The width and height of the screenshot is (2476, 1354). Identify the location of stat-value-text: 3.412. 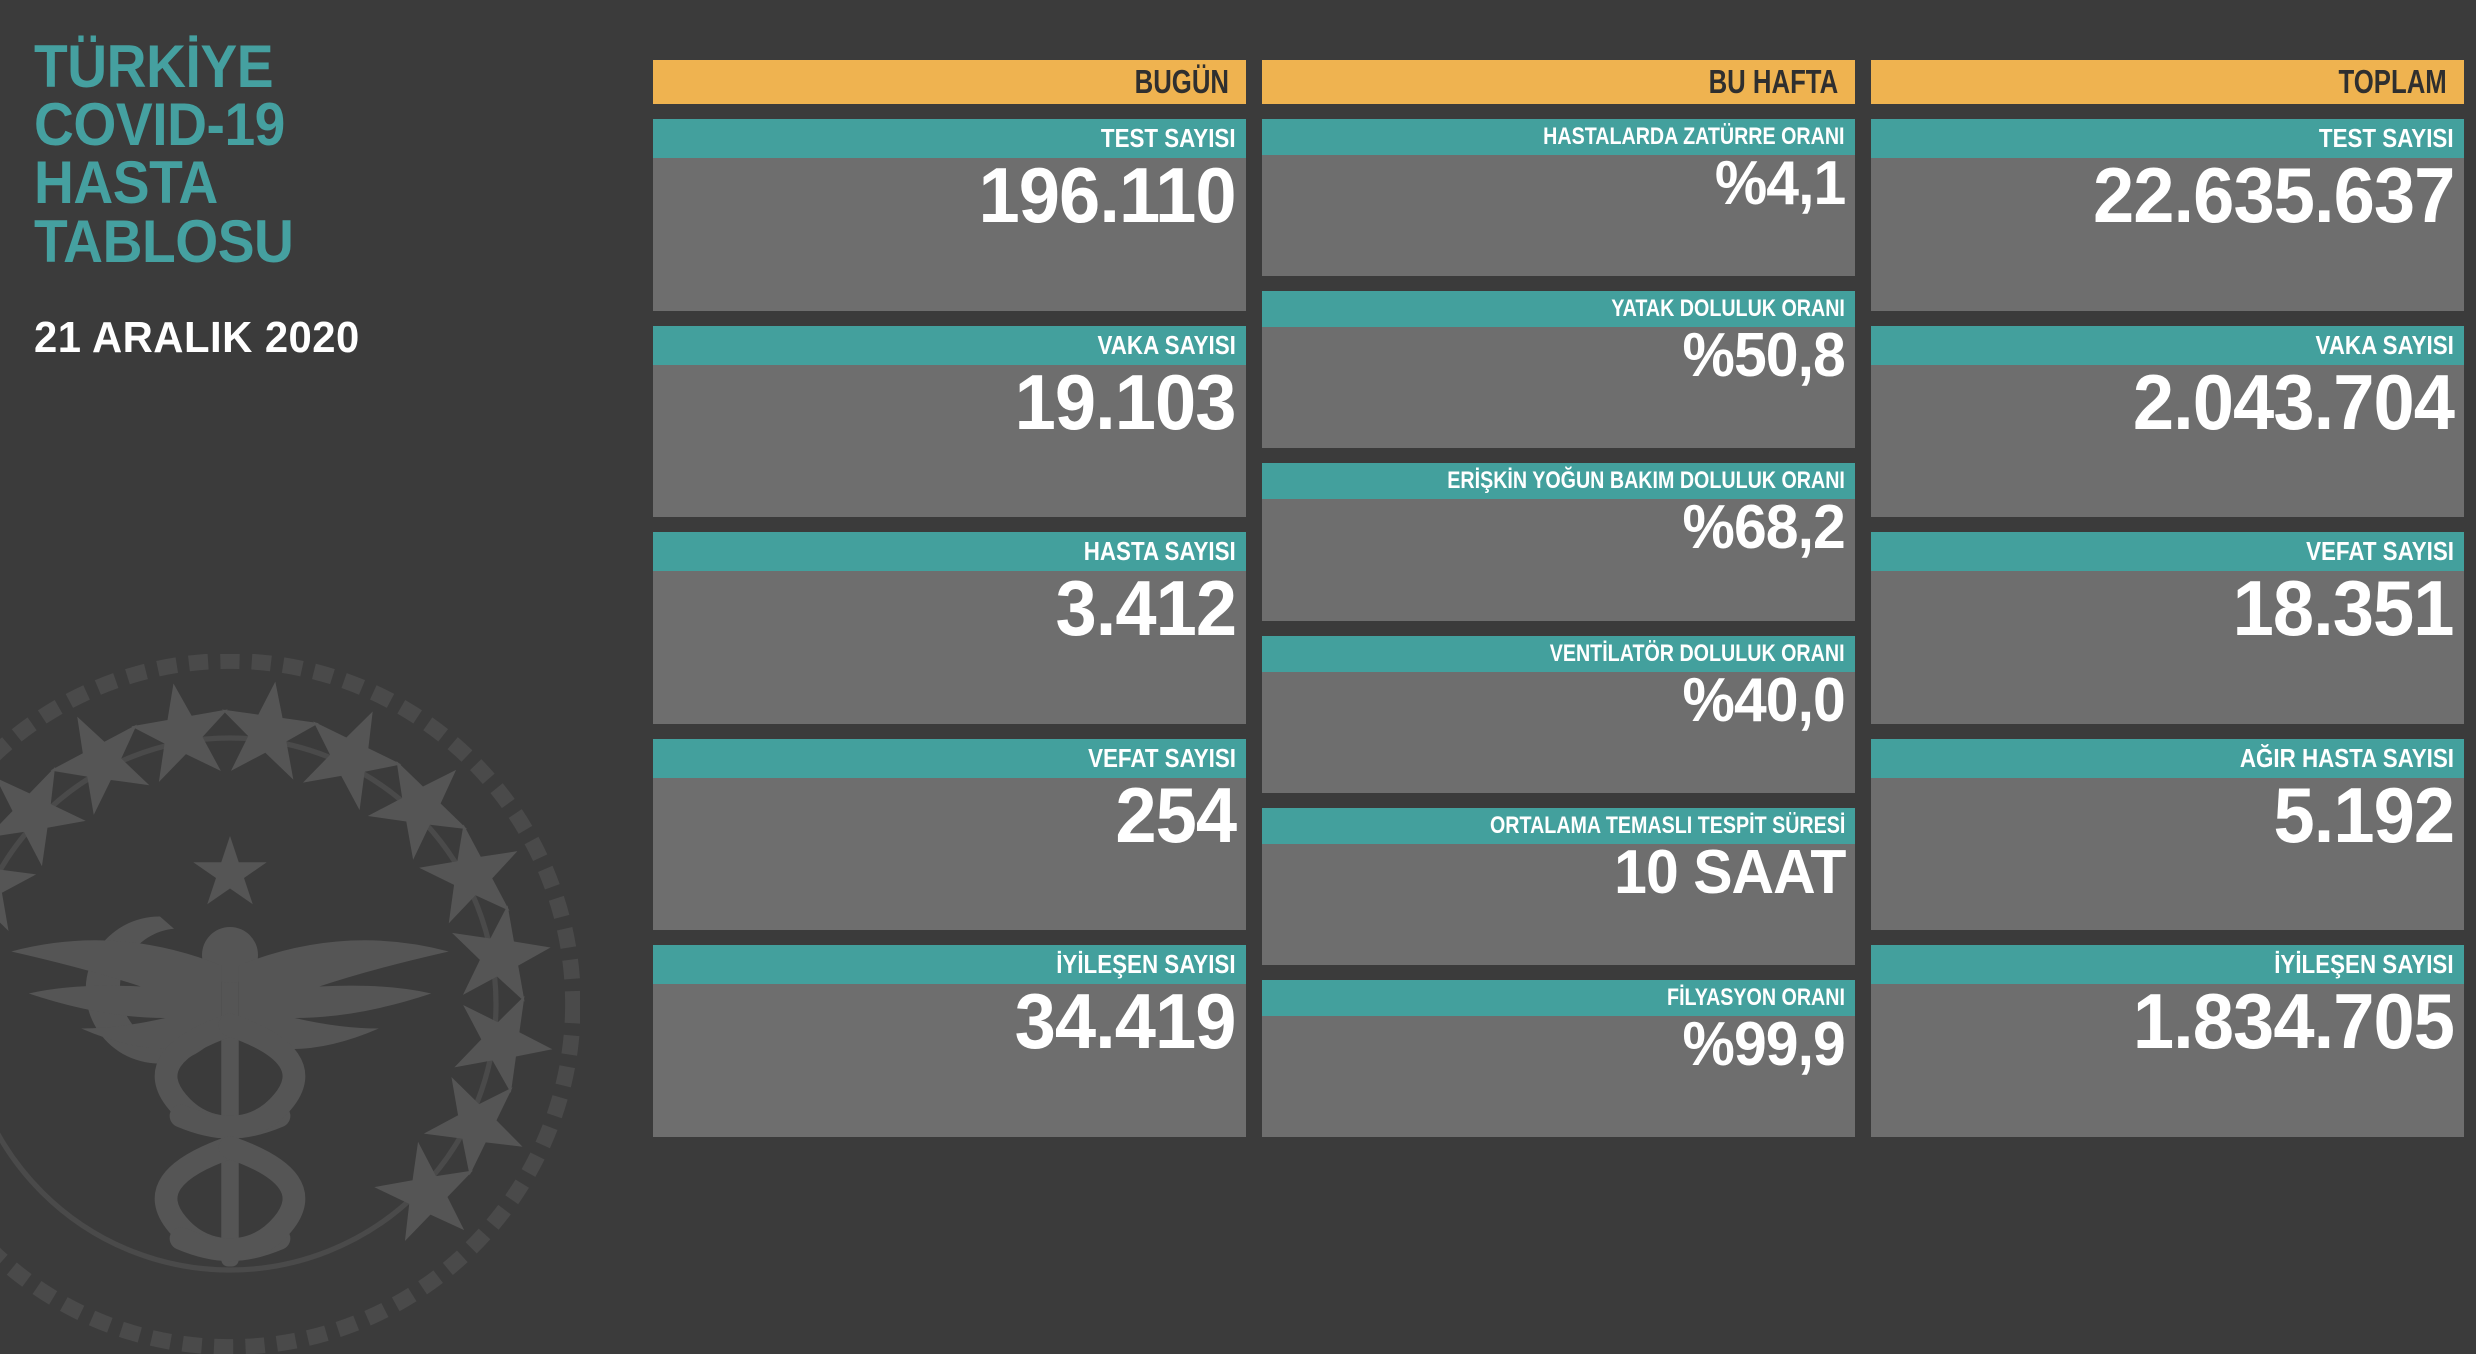
(1146, 612).